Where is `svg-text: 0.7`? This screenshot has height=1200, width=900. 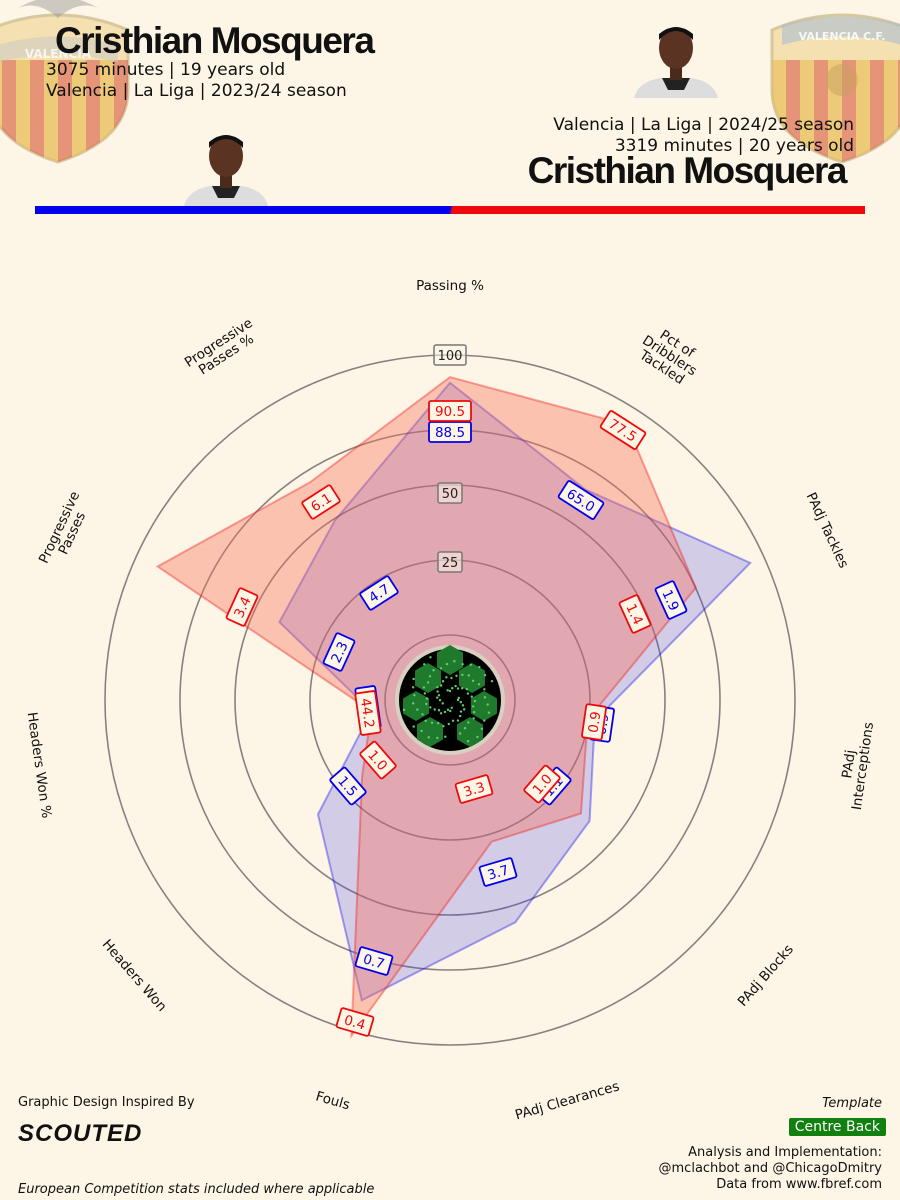
svg-text: 0.7 is located at coordinates (373, 961).